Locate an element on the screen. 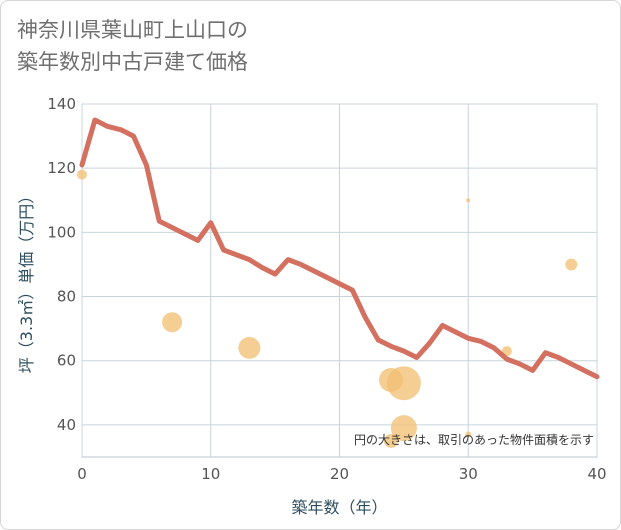 Image resolution: width=621 pixels, height=530 pixels. x-tick-label: 30 is located at coordinates (468, 474).